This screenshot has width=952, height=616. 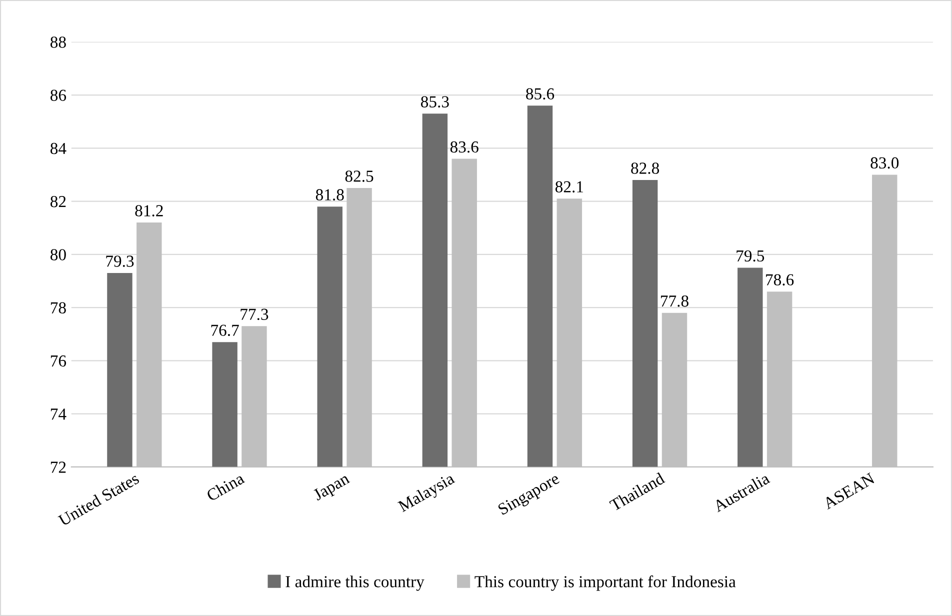 What do you see at coordinates (149, 210) in the screenshot?
I see `data-label: 81.2` at bounding box center [149, 210].